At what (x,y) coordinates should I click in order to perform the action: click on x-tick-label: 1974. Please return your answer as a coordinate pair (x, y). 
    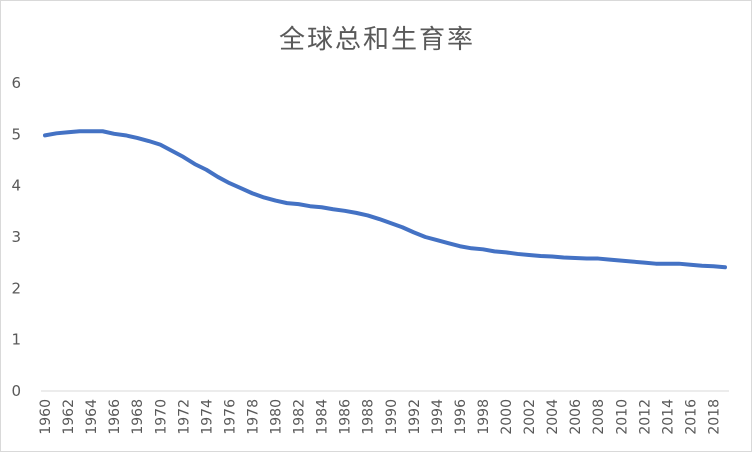
    Looking at the image, I should click on (207, 417).